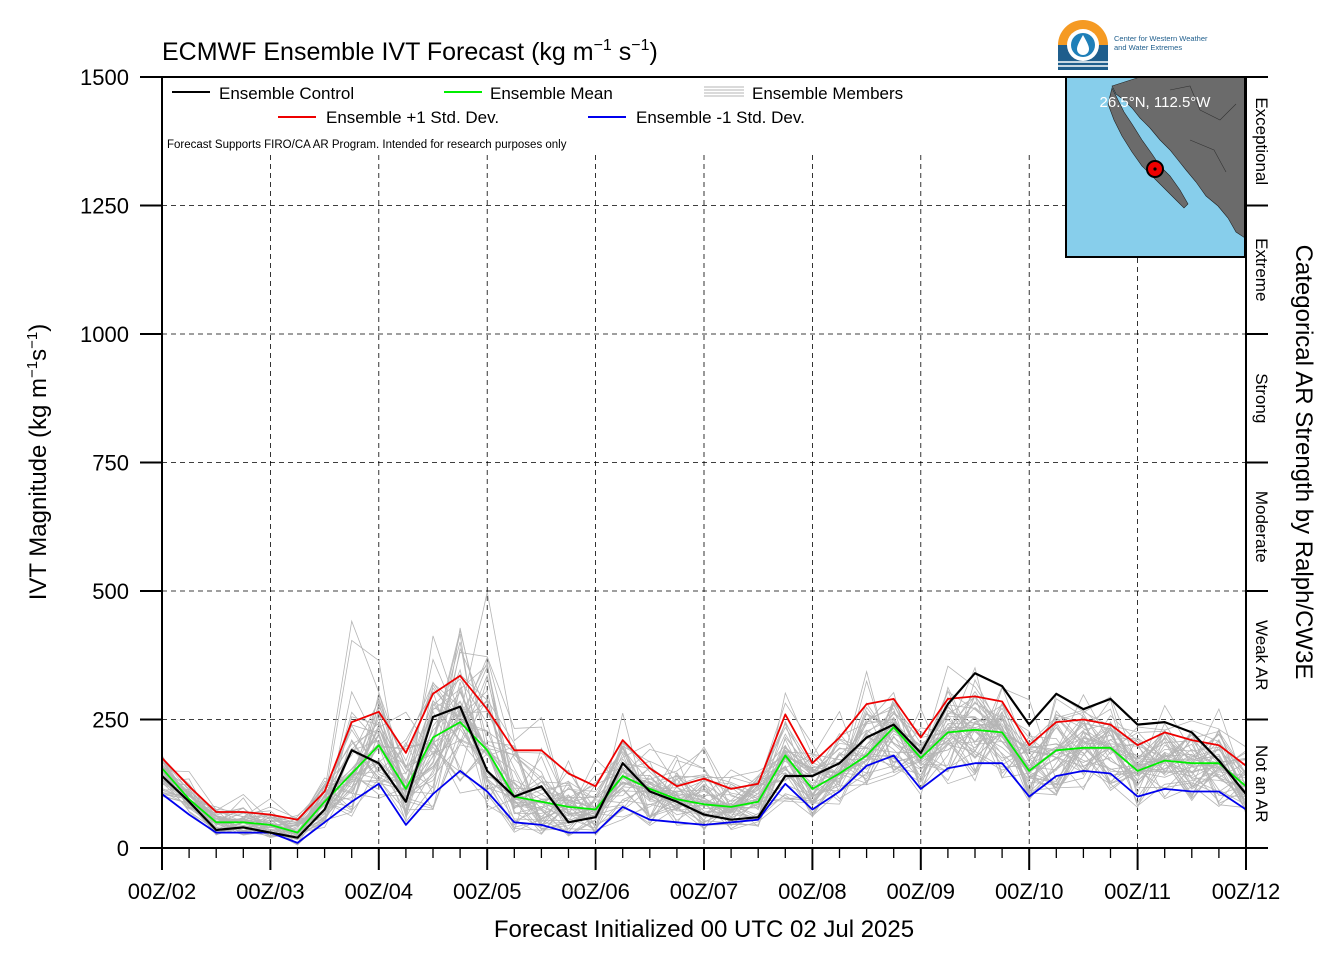 The height and width of the screenshot is (962, 1336). Describe the element at coordinates (110, 720) in the screenshot. I see `y-tick-label: 250` at that location.